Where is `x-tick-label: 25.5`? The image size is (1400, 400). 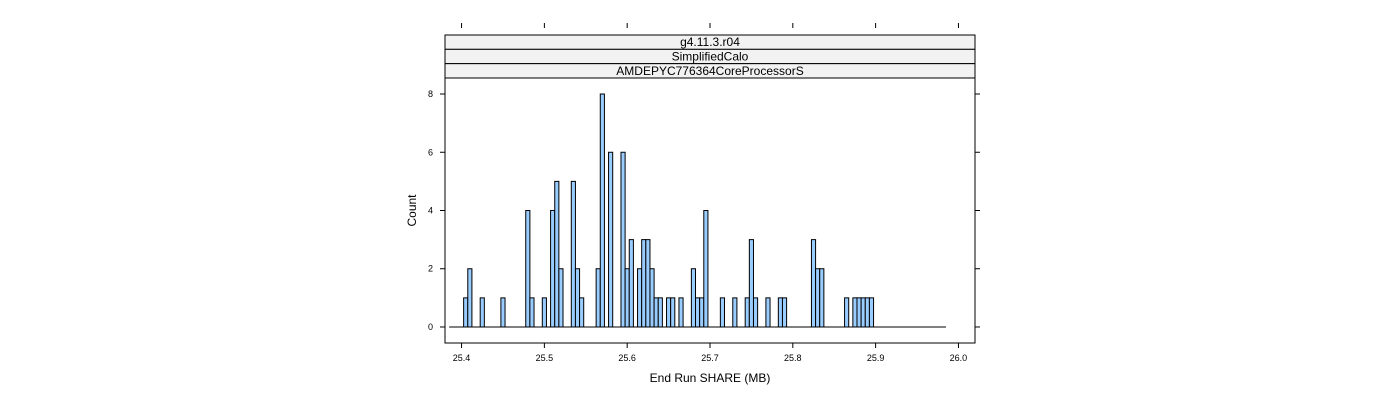 x-tick-label: 25.5 is located at coordinates (545, 358).